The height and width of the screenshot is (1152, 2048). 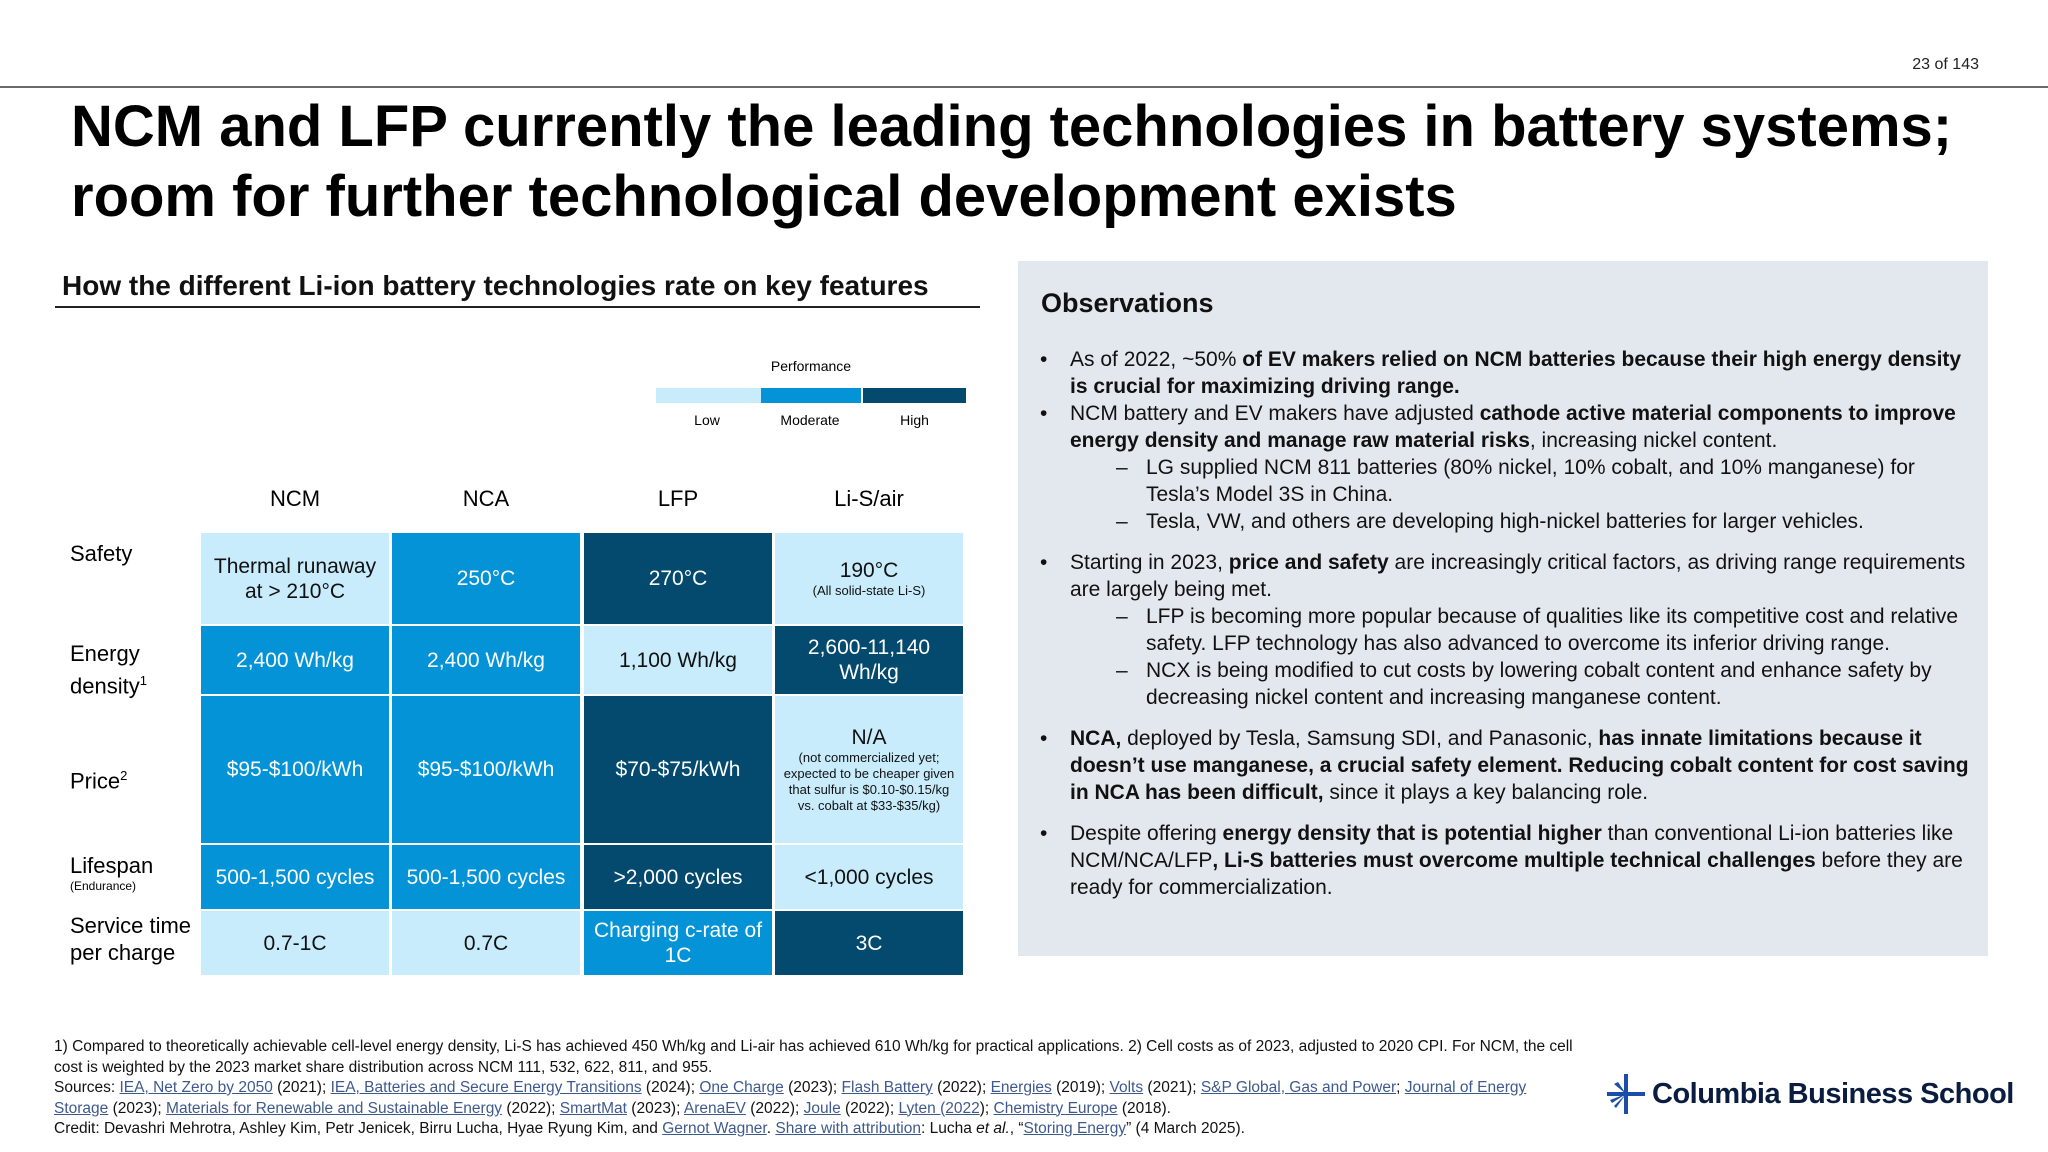 I want to click on source-link: SmartMat, so click(x=593, y=1108).